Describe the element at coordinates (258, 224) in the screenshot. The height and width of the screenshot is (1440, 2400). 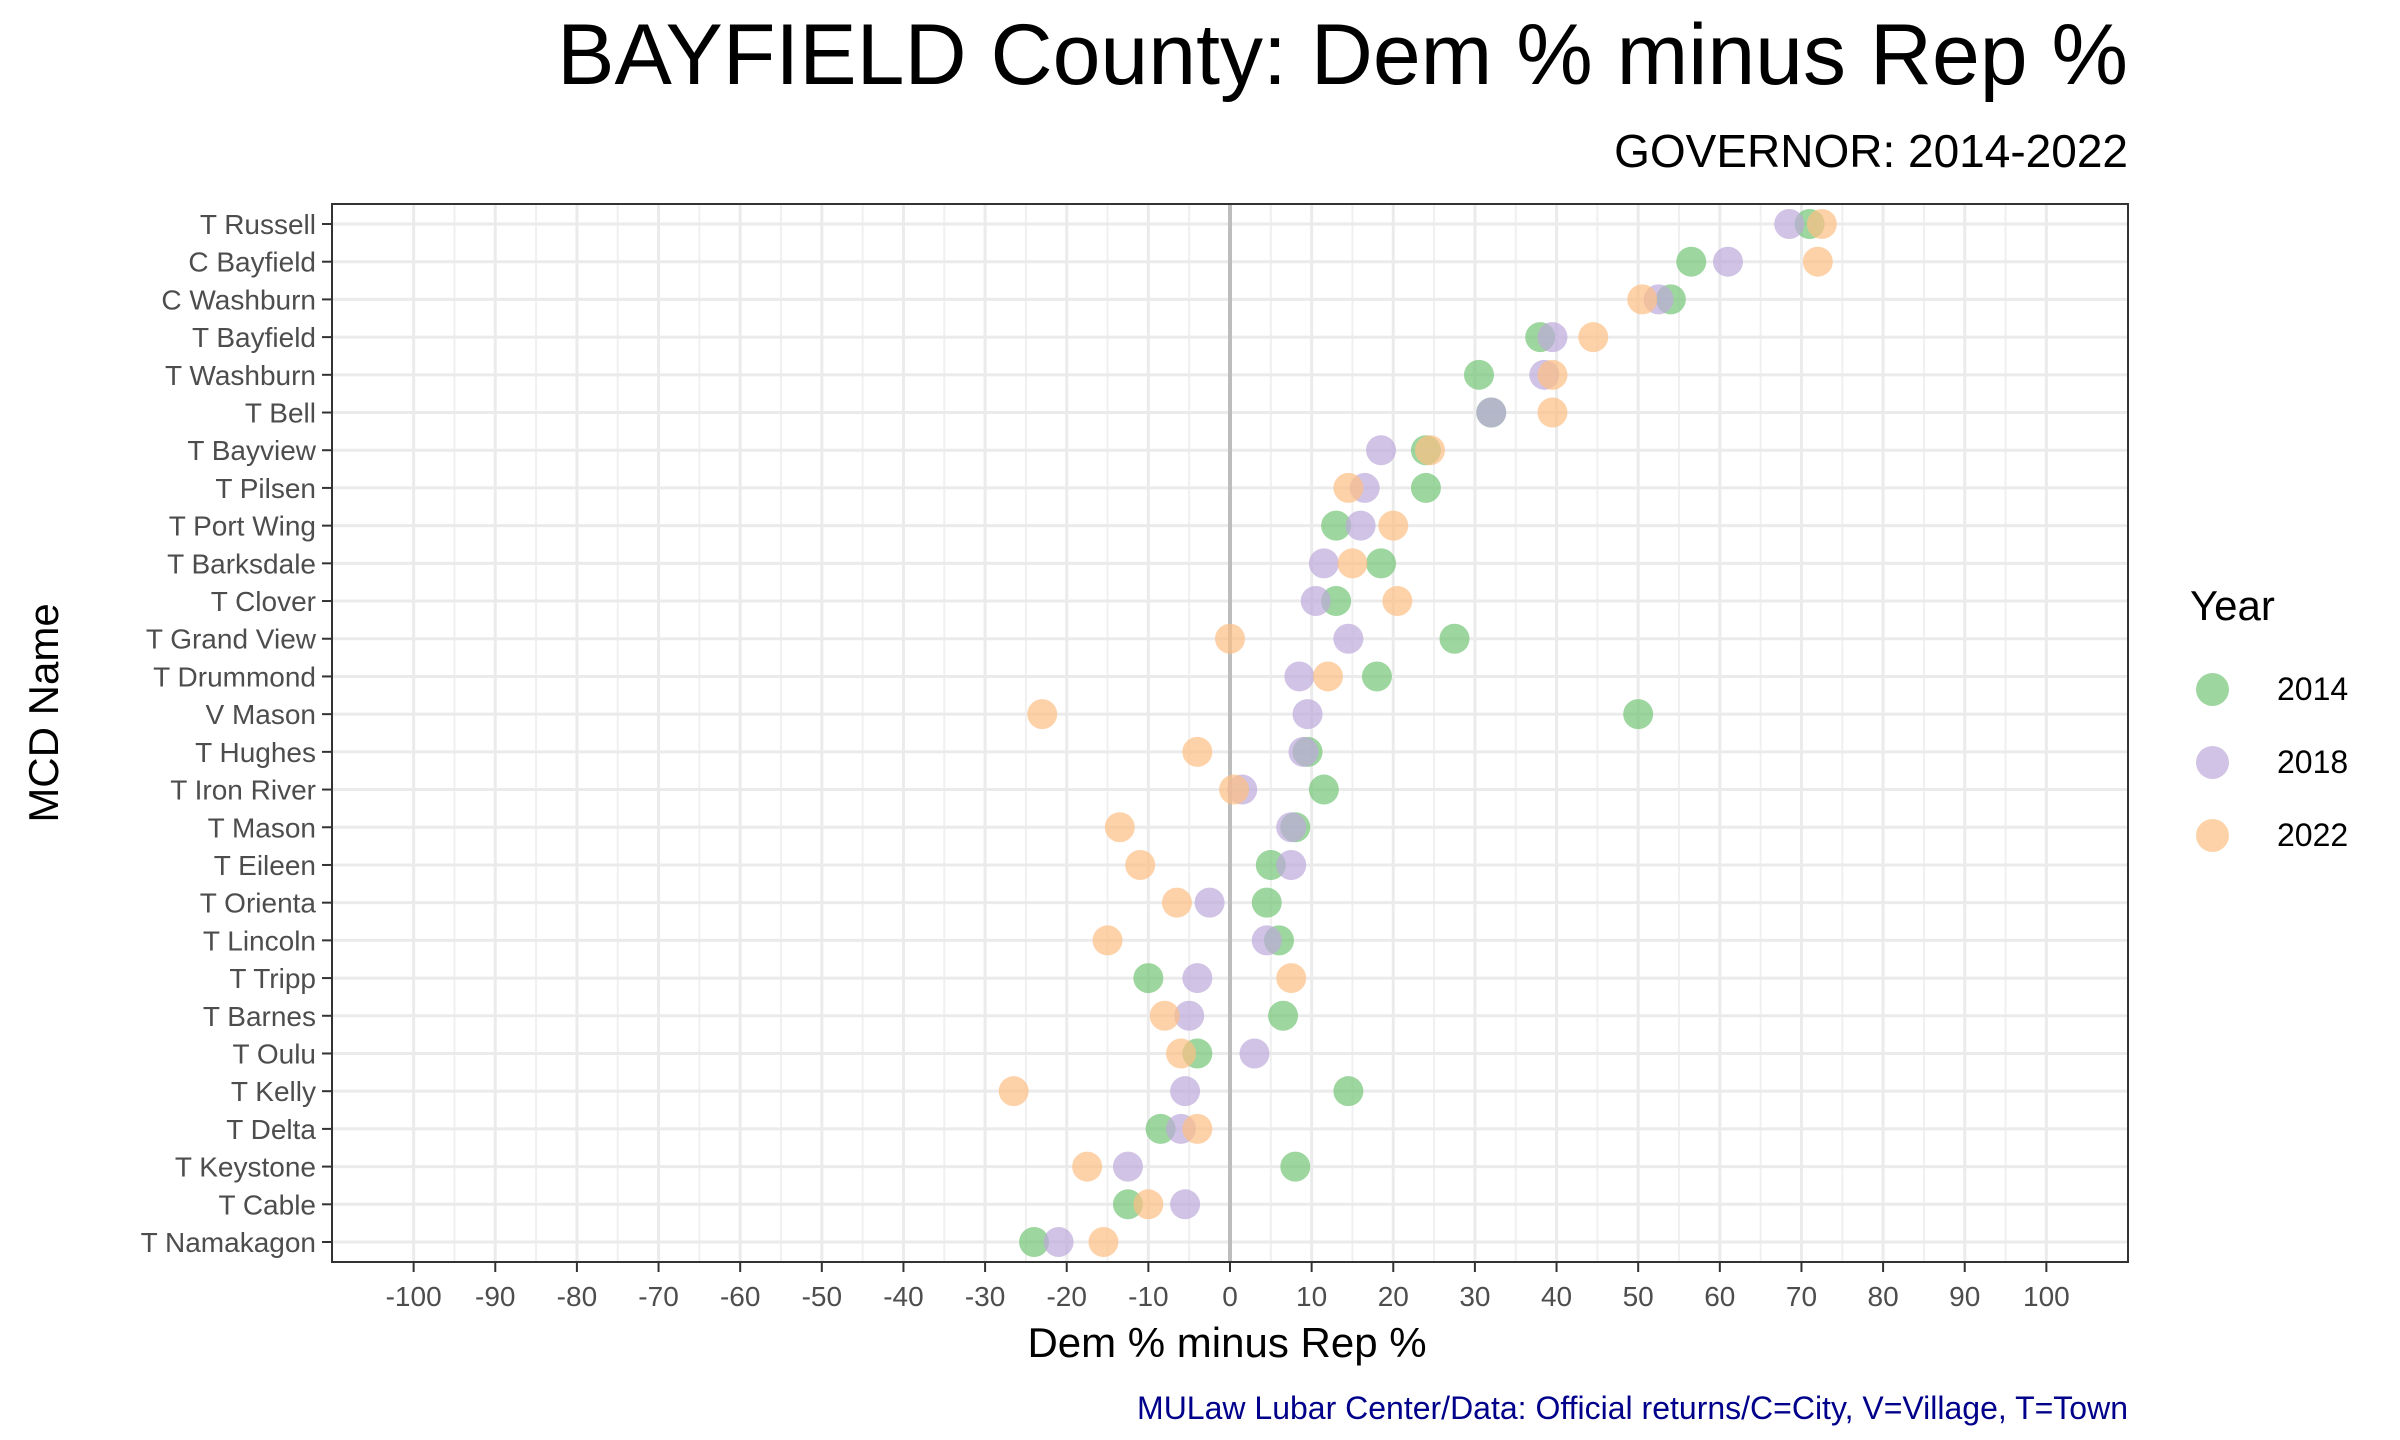
I see `y-tick-label: T Russell` at that location.